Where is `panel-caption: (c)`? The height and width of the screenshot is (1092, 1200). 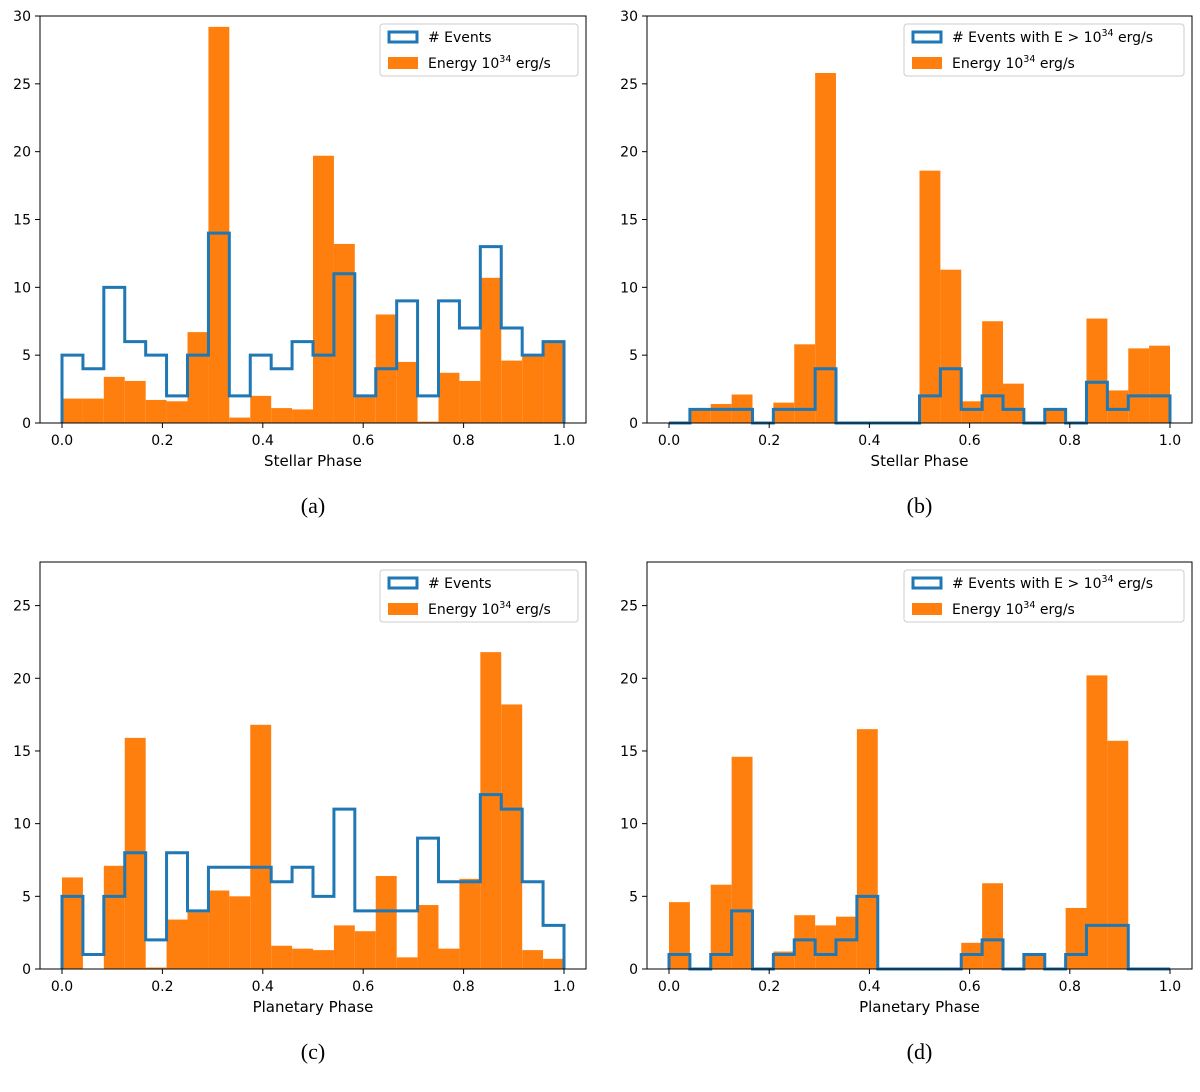 panel-caption: (c) is located at coordinates (313, 1051).